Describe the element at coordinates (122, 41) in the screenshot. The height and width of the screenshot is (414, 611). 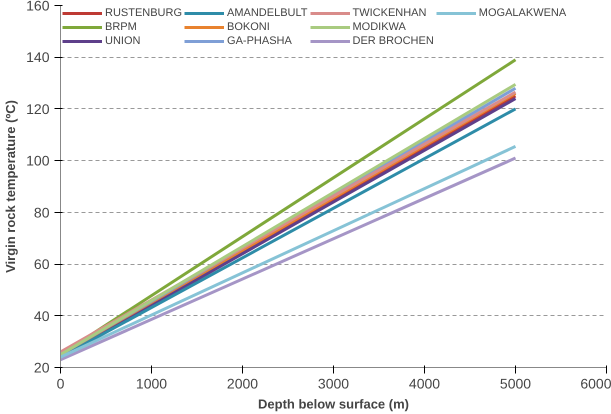
I see `legend-label: UNION` at that location.